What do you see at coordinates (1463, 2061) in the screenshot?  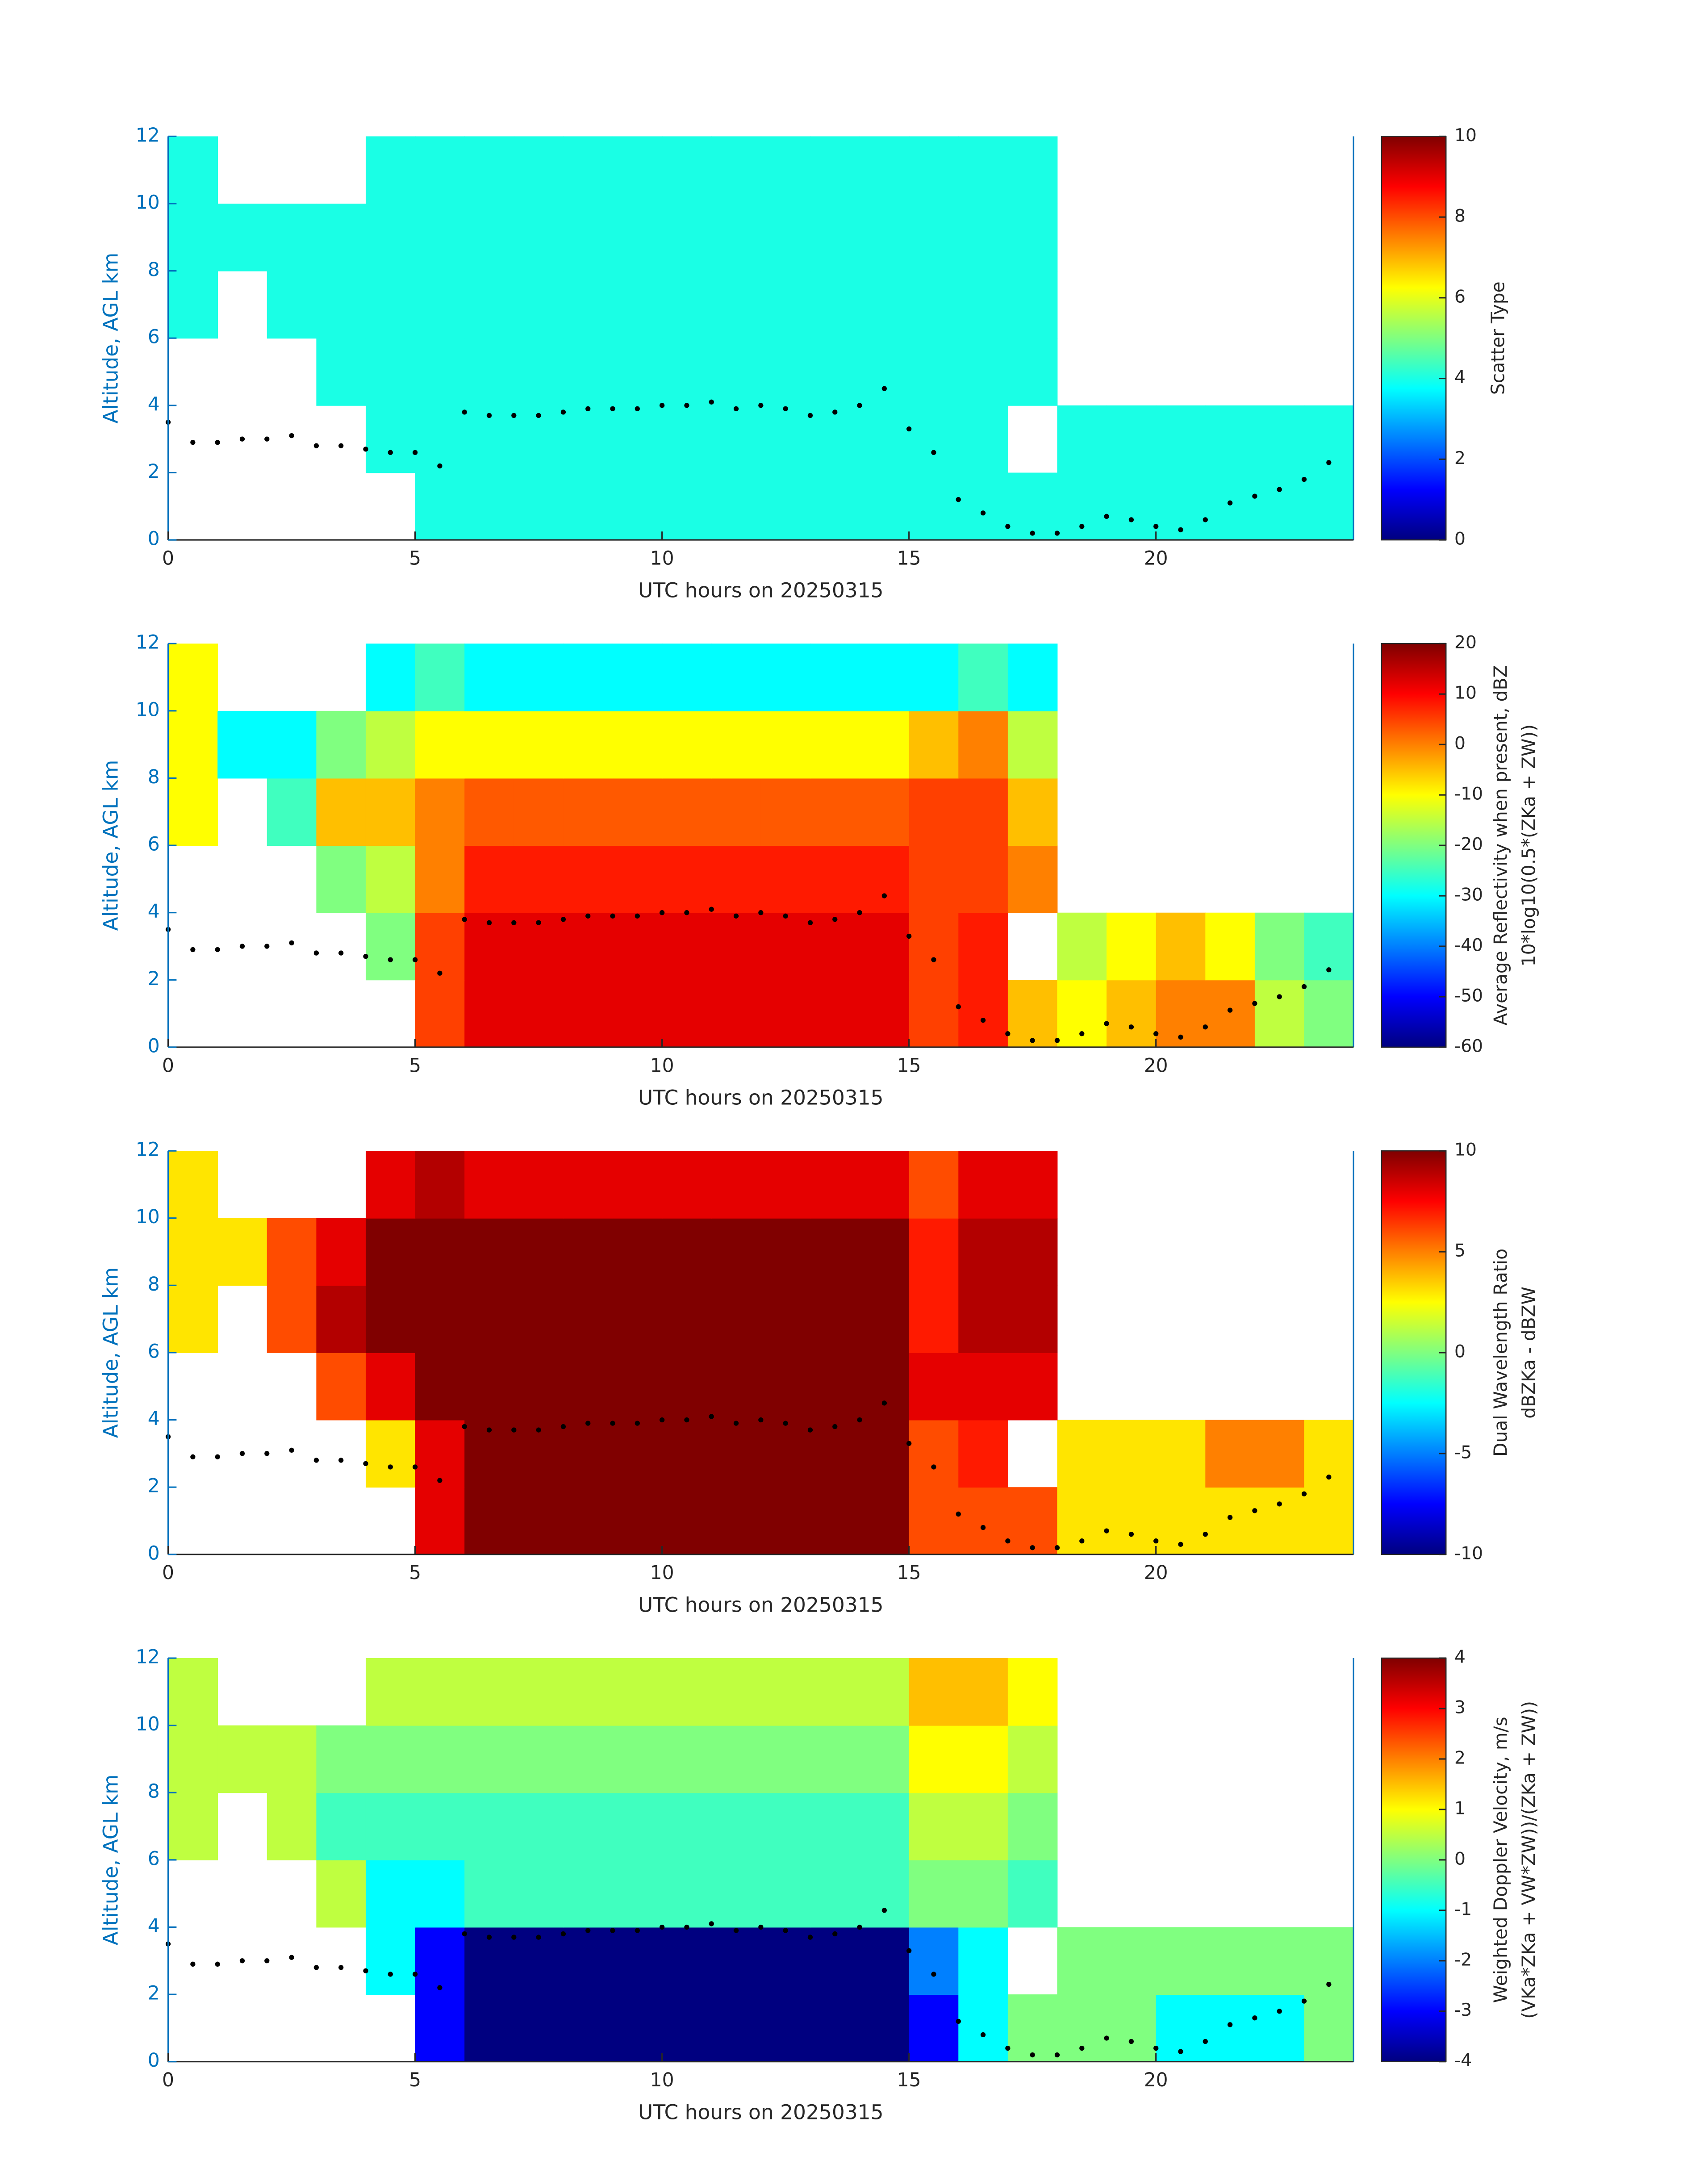 I see `colorbar-tick-label: -4` at bounding box center [1463, 2061].